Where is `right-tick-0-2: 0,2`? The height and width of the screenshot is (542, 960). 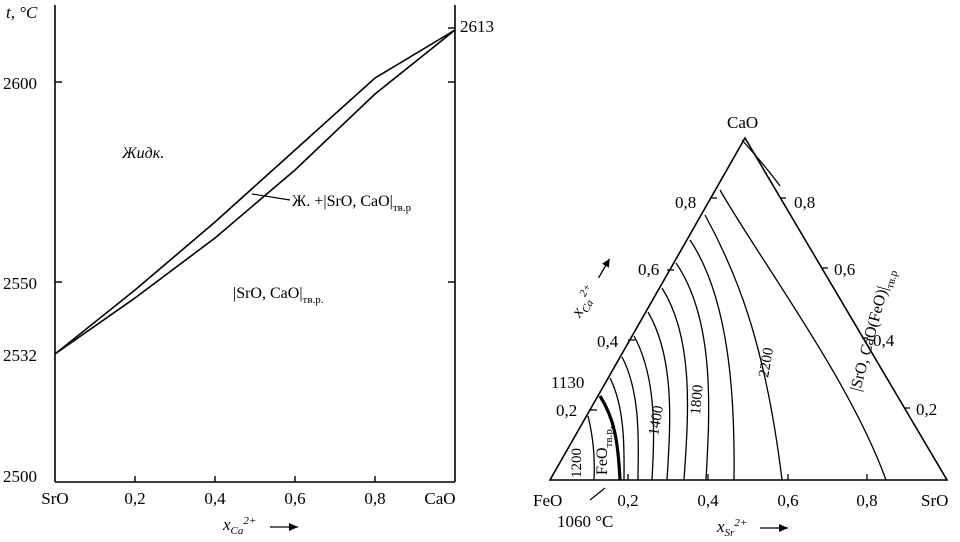
right-tick-0-2: 0,2 is located at coordinates (926, 409).